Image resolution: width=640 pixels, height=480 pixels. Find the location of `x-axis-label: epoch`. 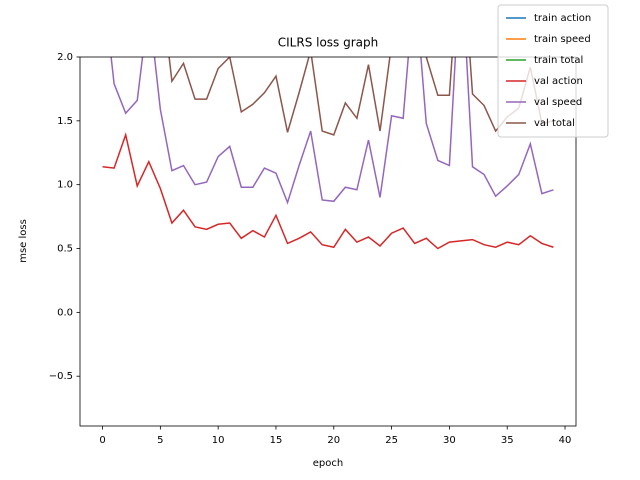

x-axis-label: epoch is located at coordinates (328, 463).